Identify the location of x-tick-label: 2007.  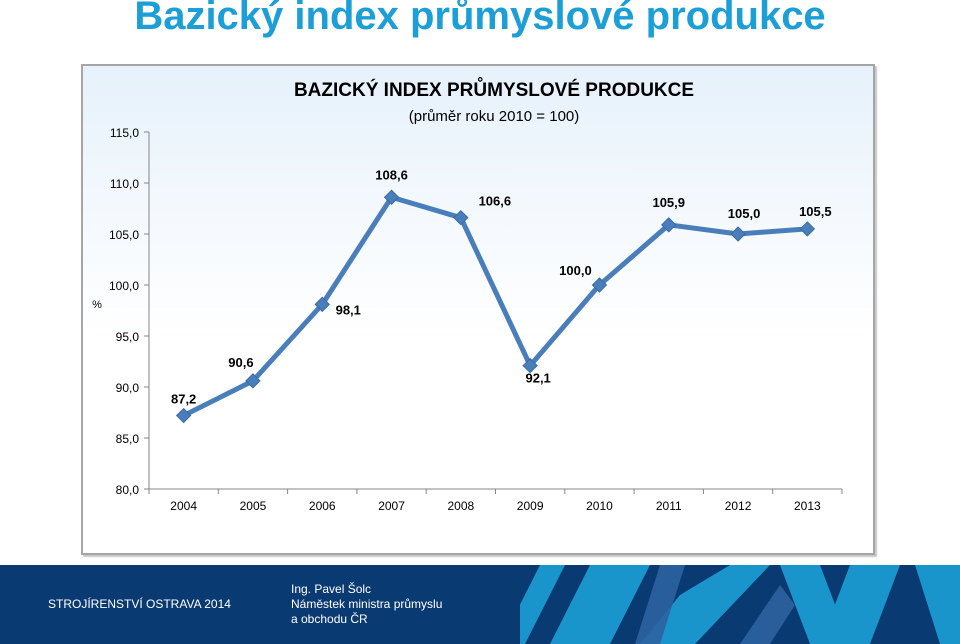
(391, 506).